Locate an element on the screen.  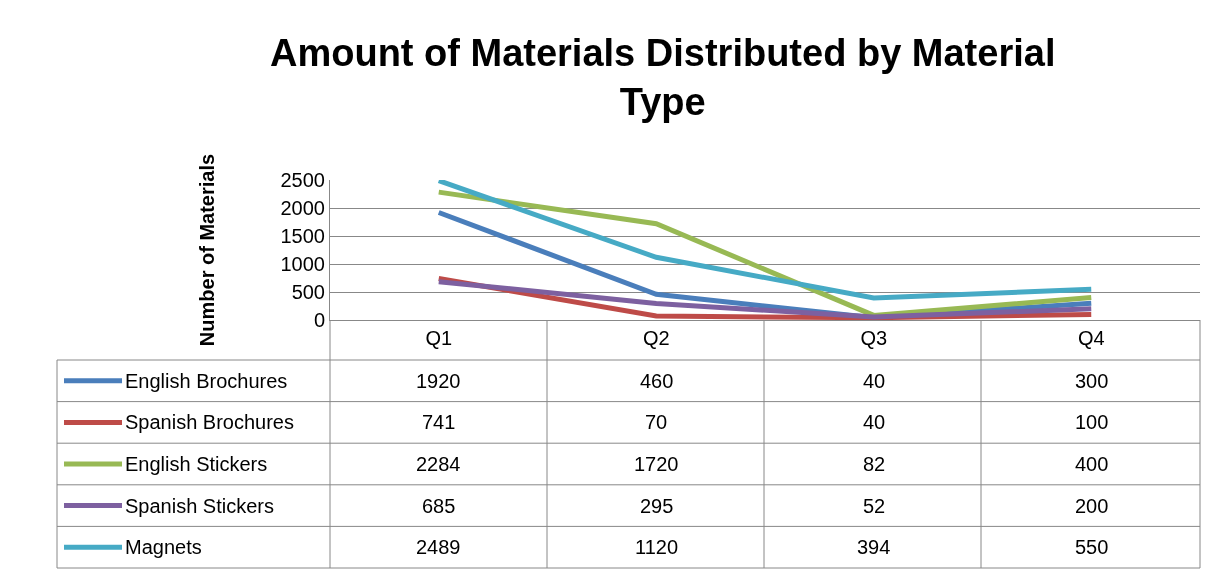
x-tick-label: Q2 is located at coordinates (656, 338).